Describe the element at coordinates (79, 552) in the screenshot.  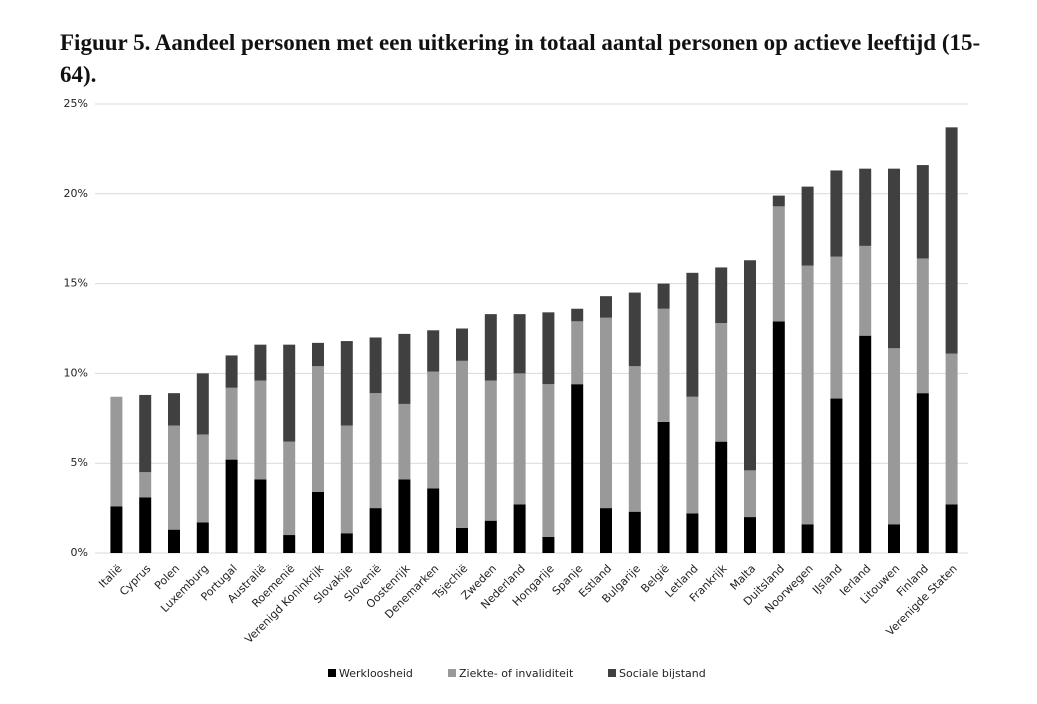
I see `y-tick-label: 0%` at that location.